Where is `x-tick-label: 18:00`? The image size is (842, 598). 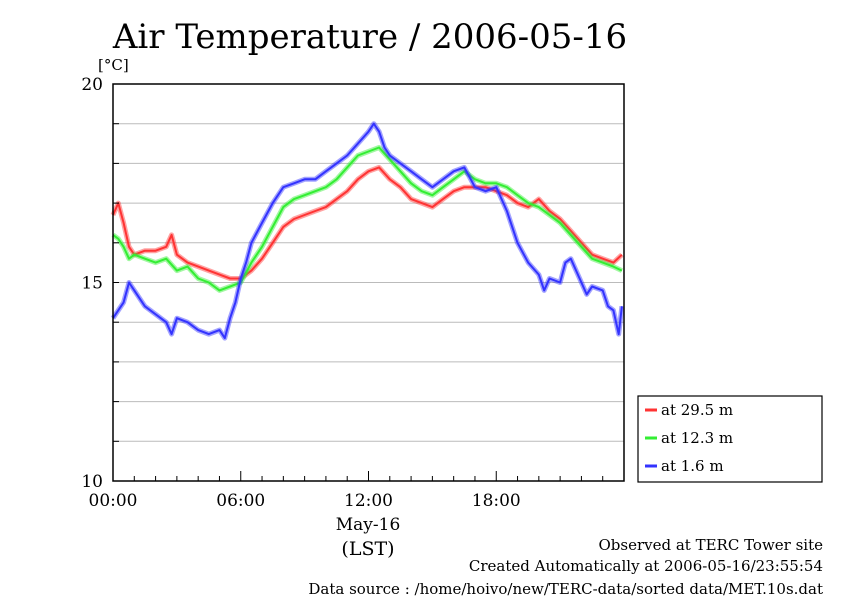
x-tick-label: 18:00 is located at coordinates (496, 501).